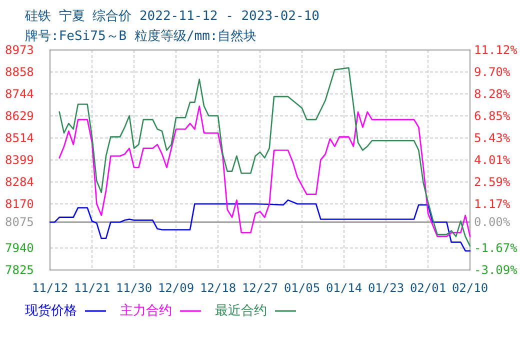 This screenshot has height=350, width=520. I want to click on chart-subtitle: 牌号:FeSi75～B 粒度等级/mm:自然块, so click(141, 36).